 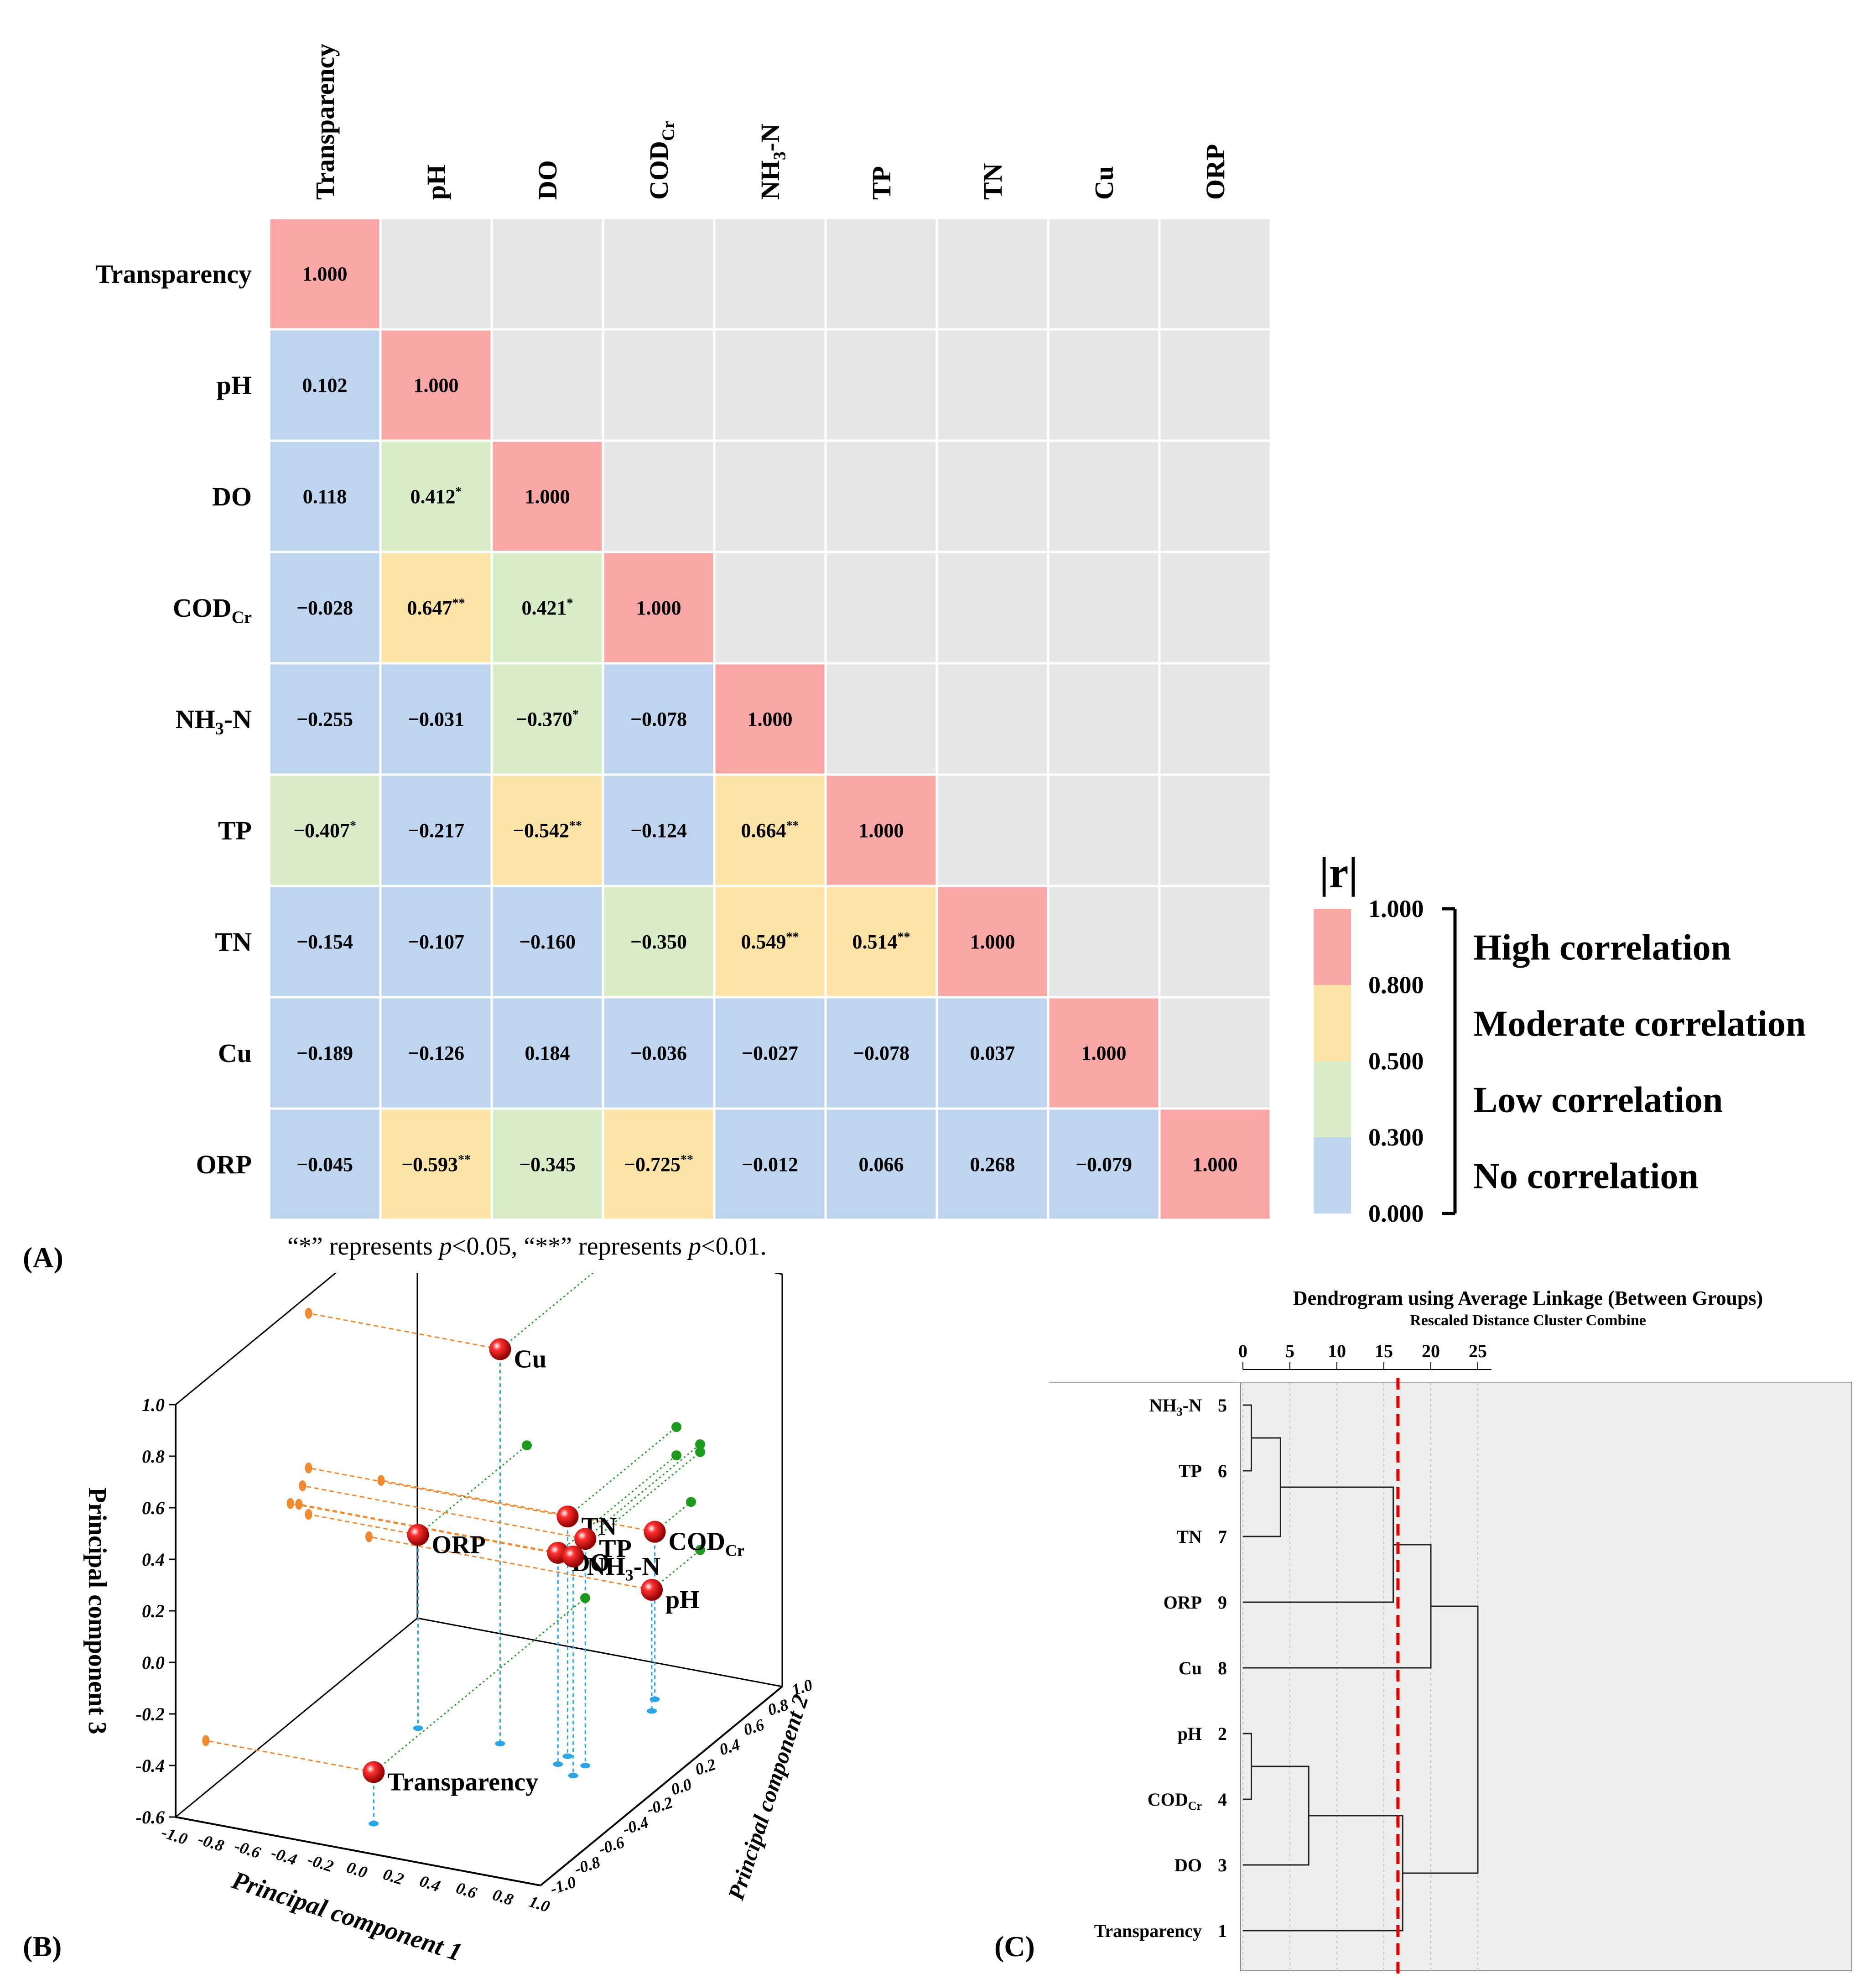 What do you see at coordinates (153, 1508) in the screenshot?
I see `z-tick-label: 0.6` at bounding box center [153, 1508].